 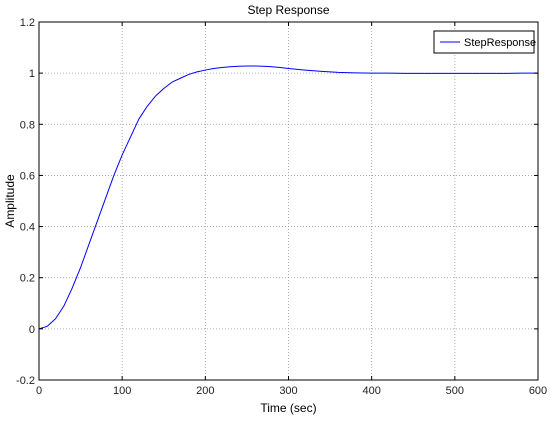 I want to click on y-axis-label: Amplitude, so click(x=10, y=201).